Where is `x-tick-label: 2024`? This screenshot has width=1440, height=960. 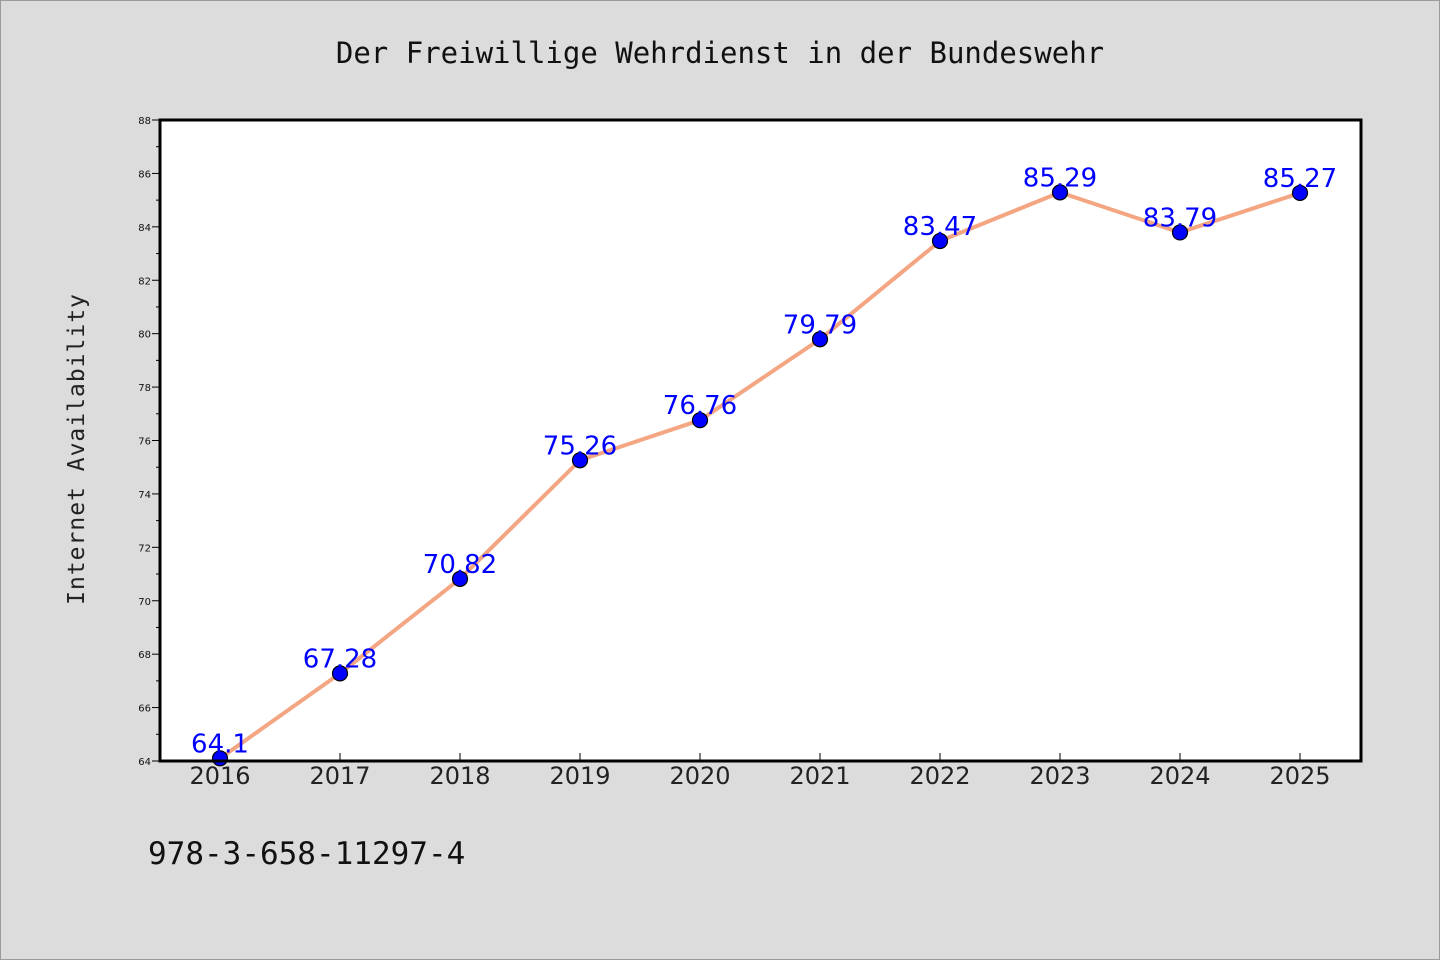 x-tick-label: 2024 is located at coordinates (1179, 776).